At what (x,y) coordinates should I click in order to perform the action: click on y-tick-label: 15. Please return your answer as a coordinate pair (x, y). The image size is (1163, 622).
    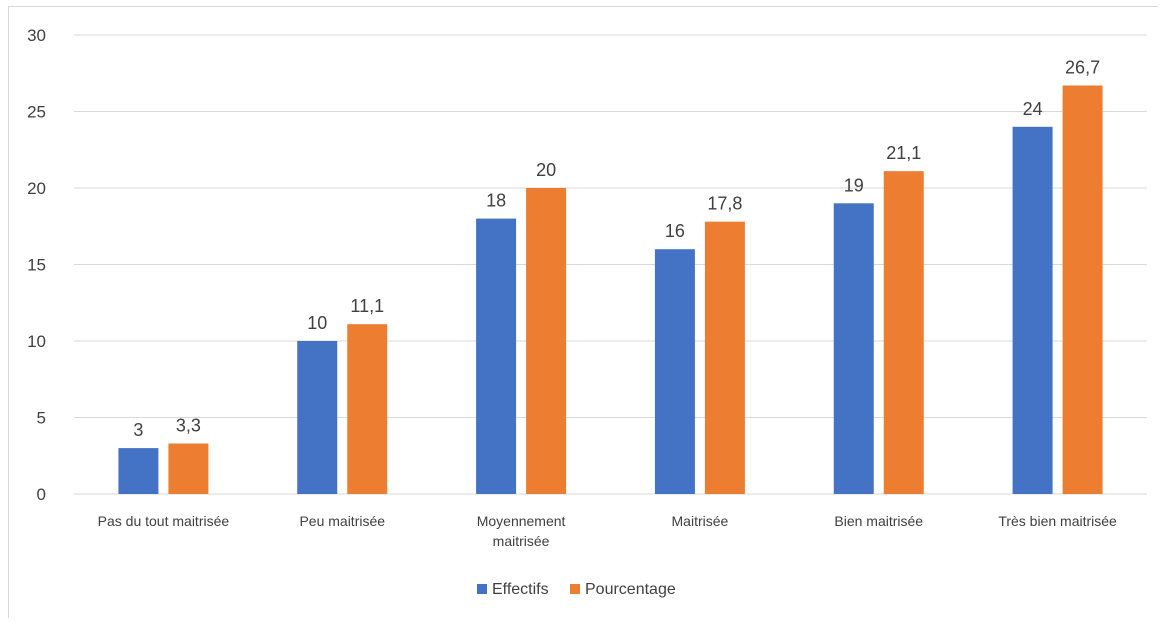
    Looking at the image, I should click on (36, 265).